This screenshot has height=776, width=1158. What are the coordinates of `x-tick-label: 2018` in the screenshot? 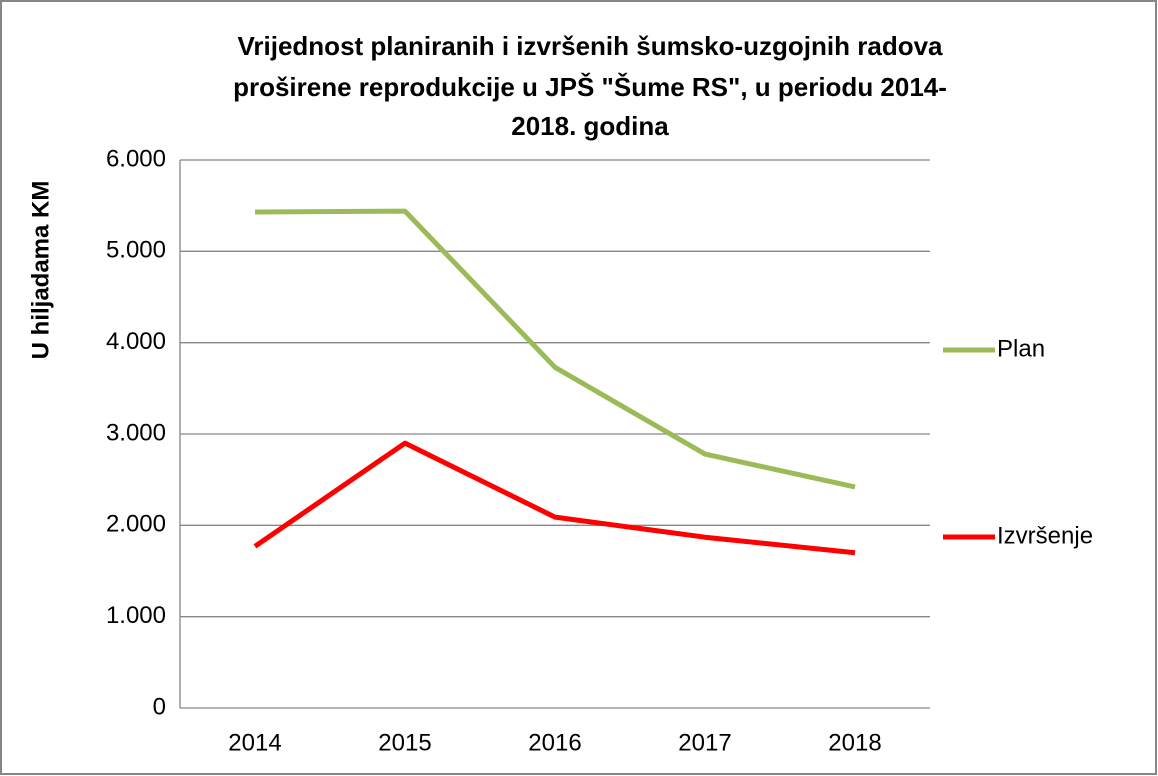 It's located at (854, 742).